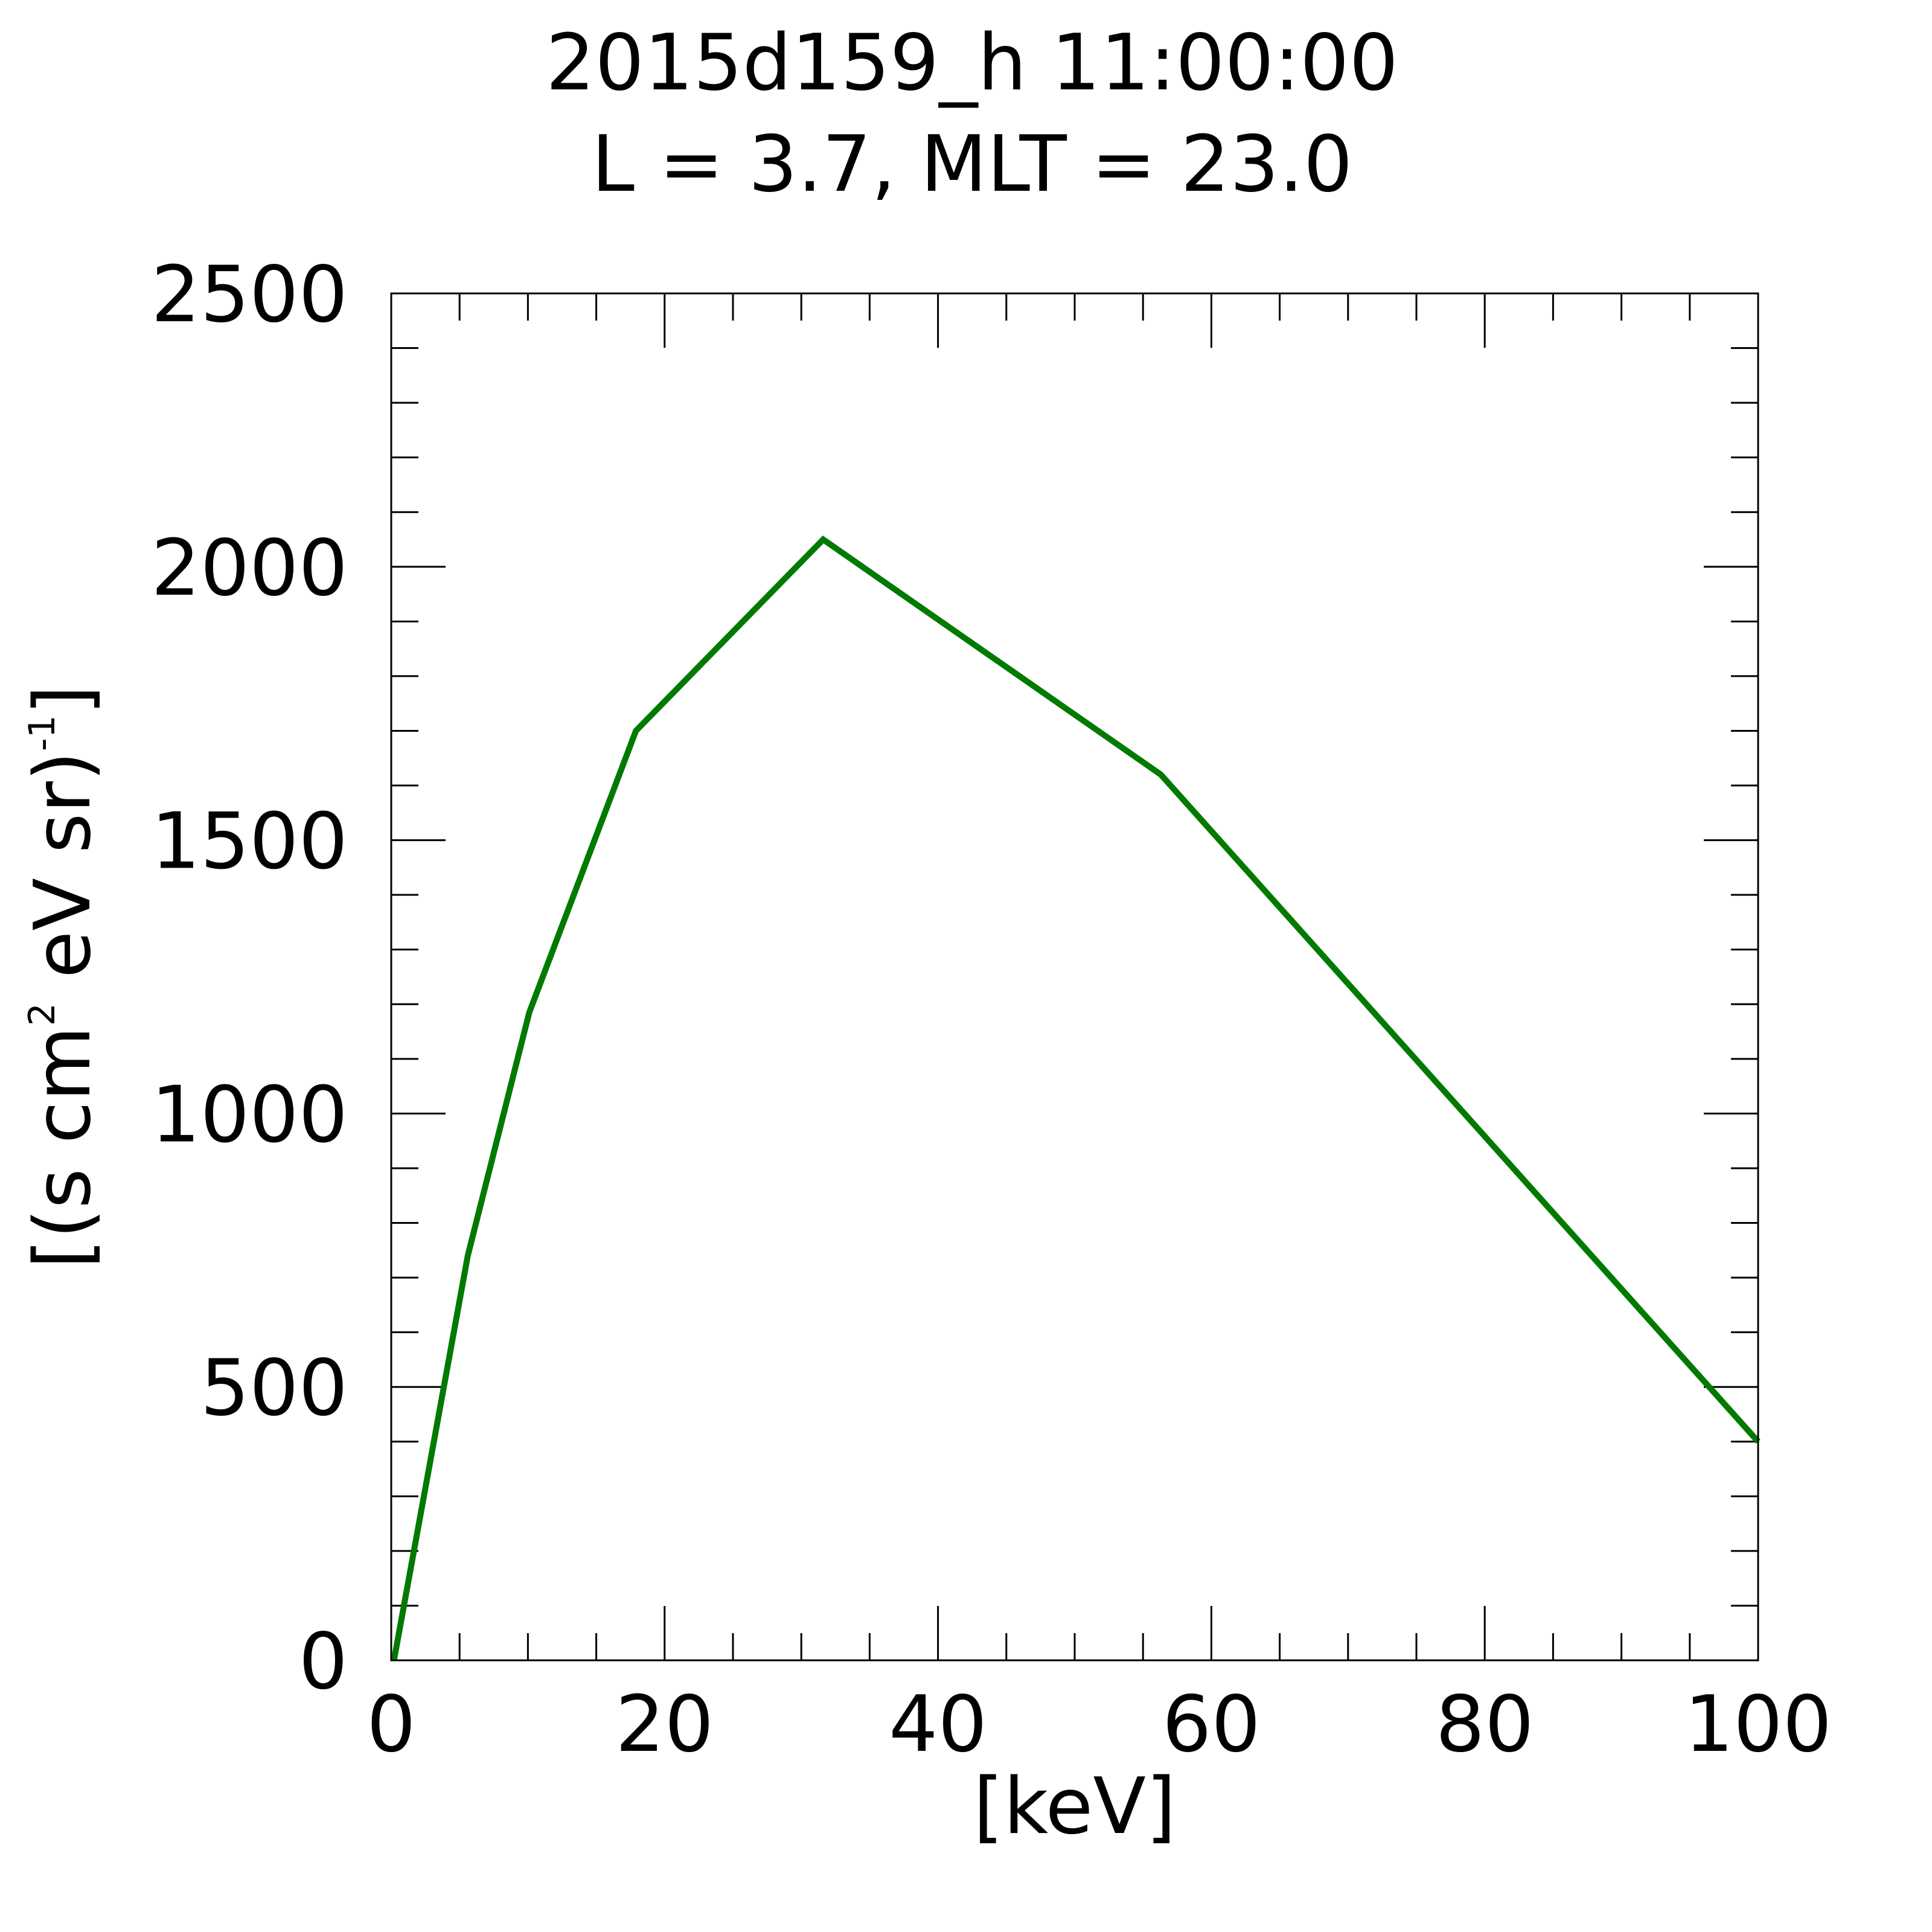 The image size is (1932, 1932). What do you see at coordinates (250, 568) in the screenshot?
I see `y-tick-label: 2000` at bounding box center [250, 568].